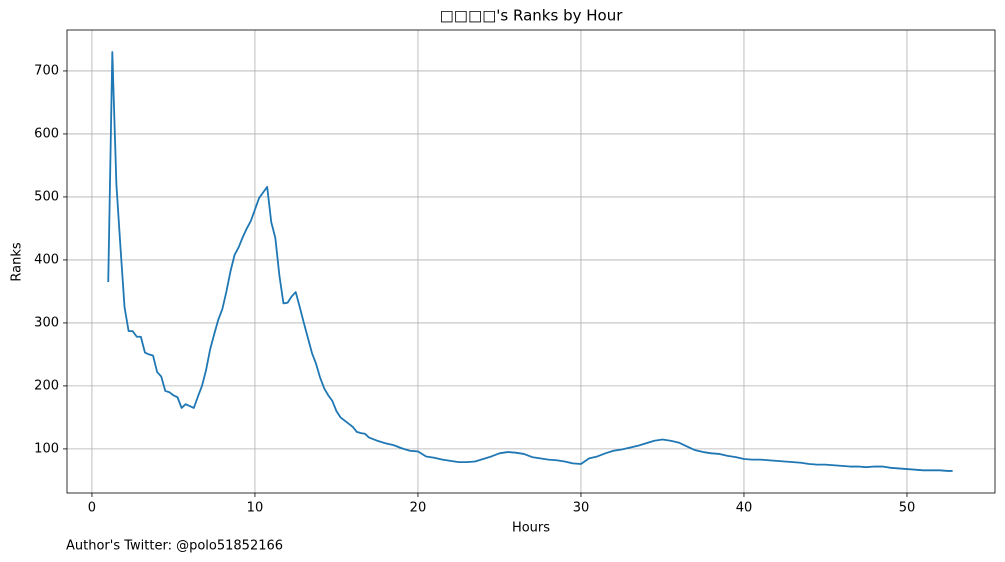 The image size is (1005, 562). I want to click on x-tick-label: 40, so click(744, 508).